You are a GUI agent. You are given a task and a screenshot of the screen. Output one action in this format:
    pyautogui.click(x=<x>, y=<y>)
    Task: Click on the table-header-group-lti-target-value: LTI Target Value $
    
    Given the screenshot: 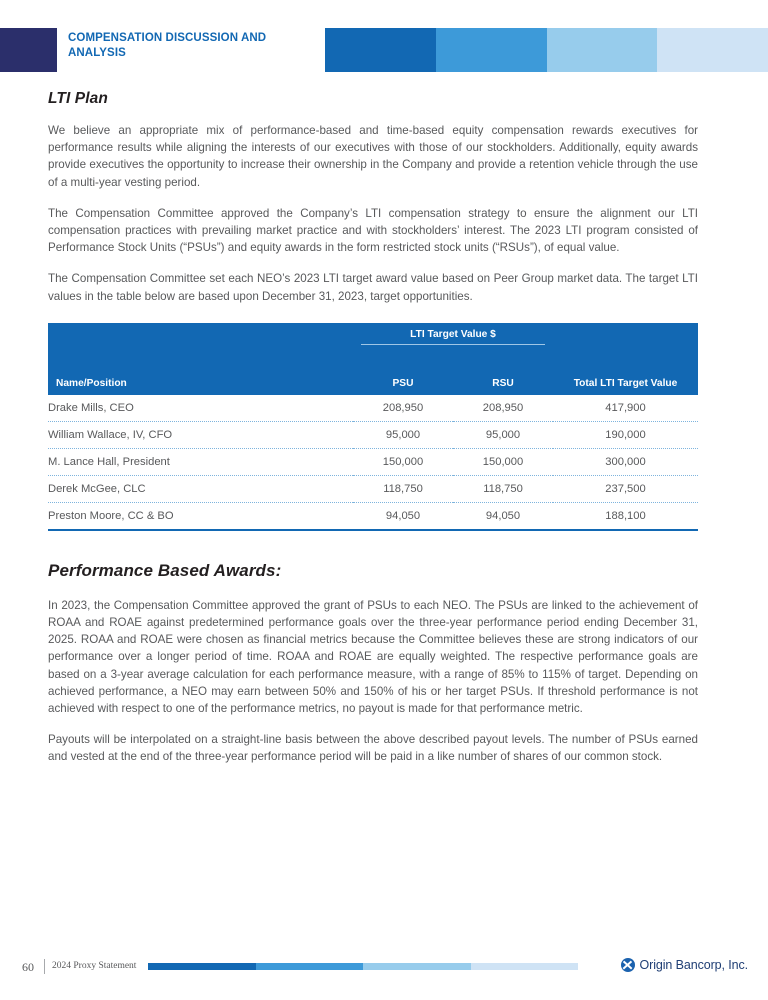 What is the action you would take?
    pyautogui.click(x=453, y=333)
    